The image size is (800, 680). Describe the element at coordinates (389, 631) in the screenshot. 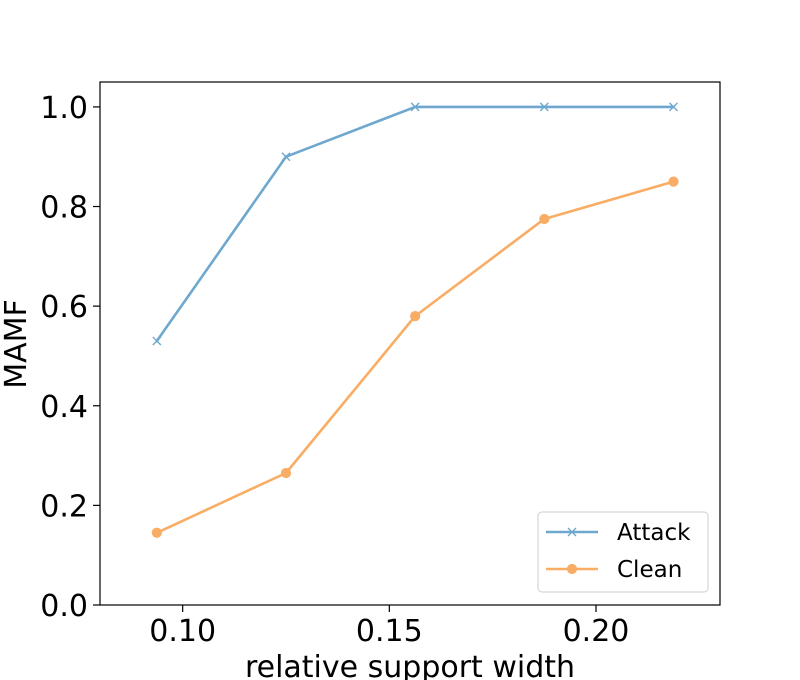

I see `x-tick-label: 0.15` at that location.